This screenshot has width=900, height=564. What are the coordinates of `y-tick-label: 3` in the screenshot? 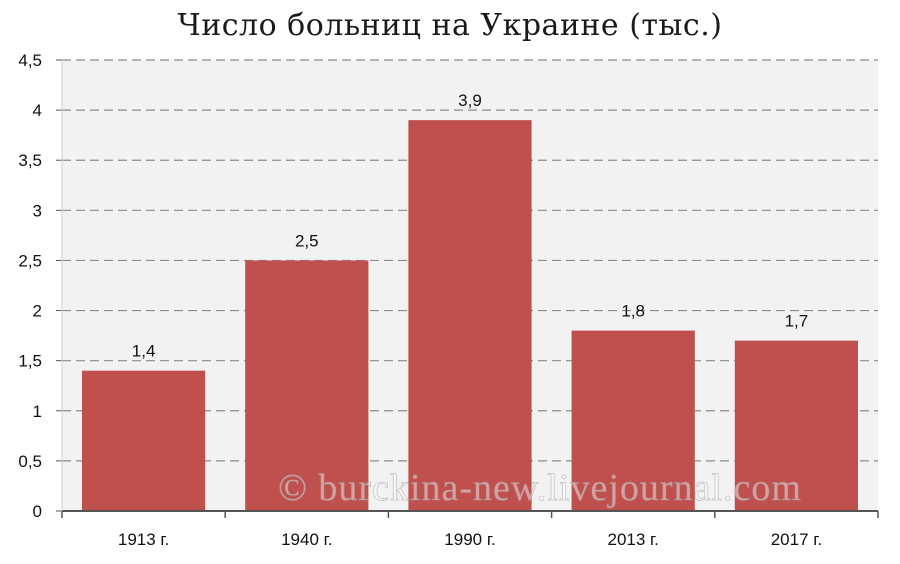 It's located at (37, 210).